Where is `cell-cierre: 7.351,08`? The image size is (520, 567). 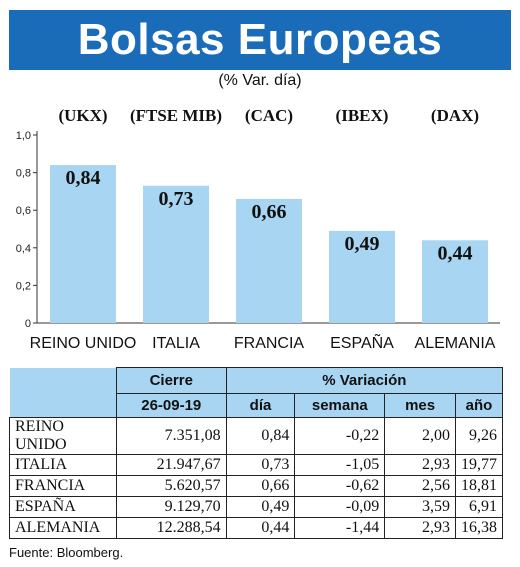 cell-cierre: 7.351,08 is located at coordinates (171, 436).